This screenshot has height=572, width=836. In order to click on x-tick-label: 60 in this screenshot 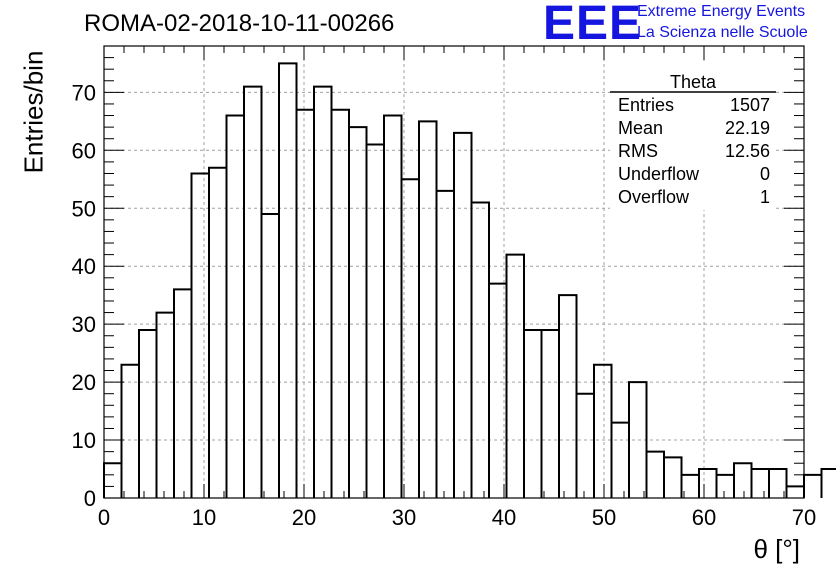, I will do `click(704, 517)`.